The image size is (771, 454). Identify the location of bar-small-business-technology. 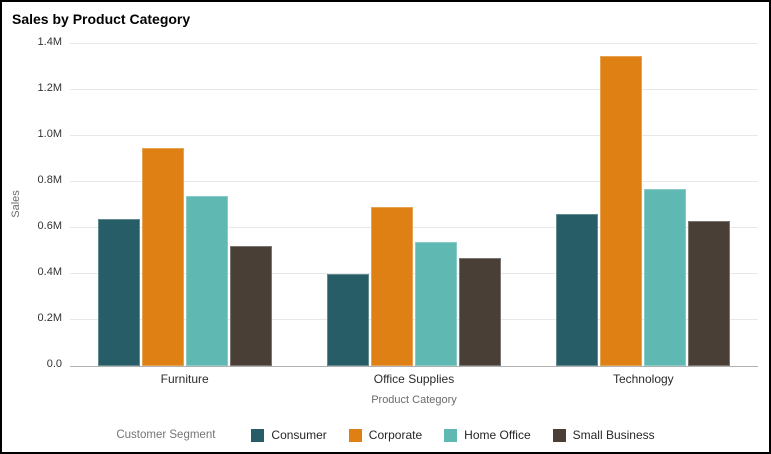
(709, 293).